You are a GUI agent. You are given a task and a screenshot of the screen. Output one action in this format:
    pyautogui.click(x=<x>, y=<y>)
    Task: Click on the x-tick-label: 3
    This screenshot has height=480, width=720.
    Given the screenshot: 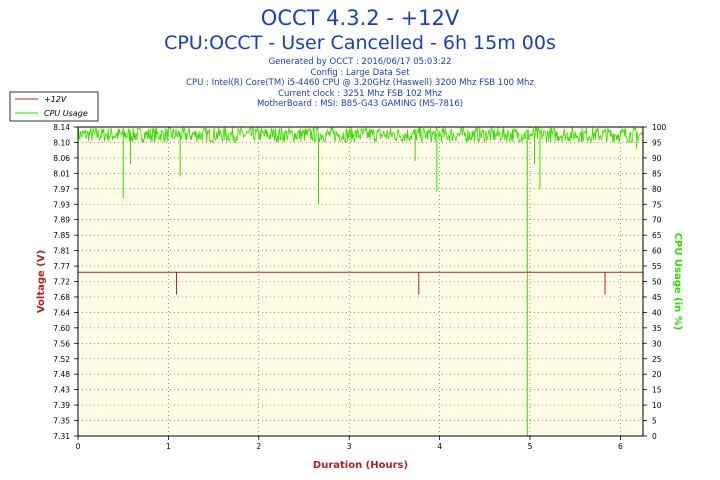 What is the action you would take?
    pyautogui.click(x=349, y=446)
    